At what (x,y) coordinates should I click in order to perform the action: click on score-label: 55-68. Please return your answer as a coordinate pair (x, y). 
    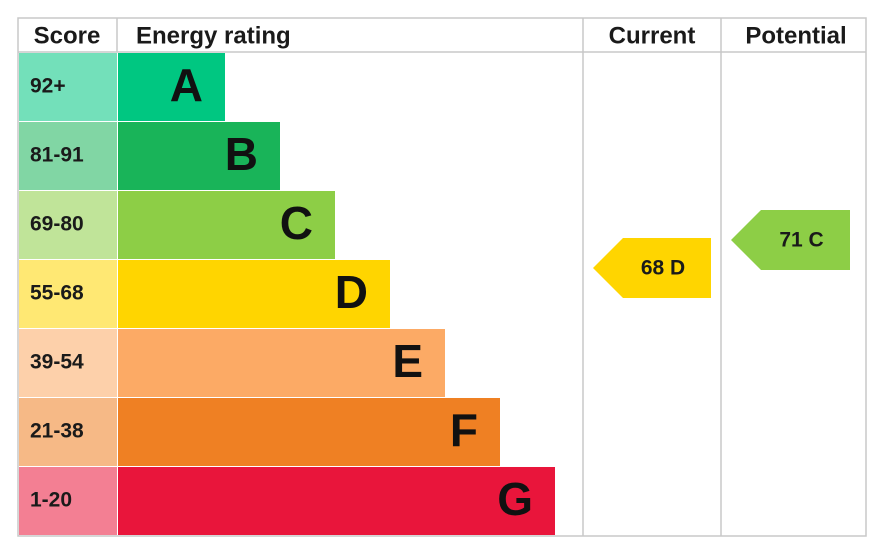
    Looking at the image, I should click on (57, 293).